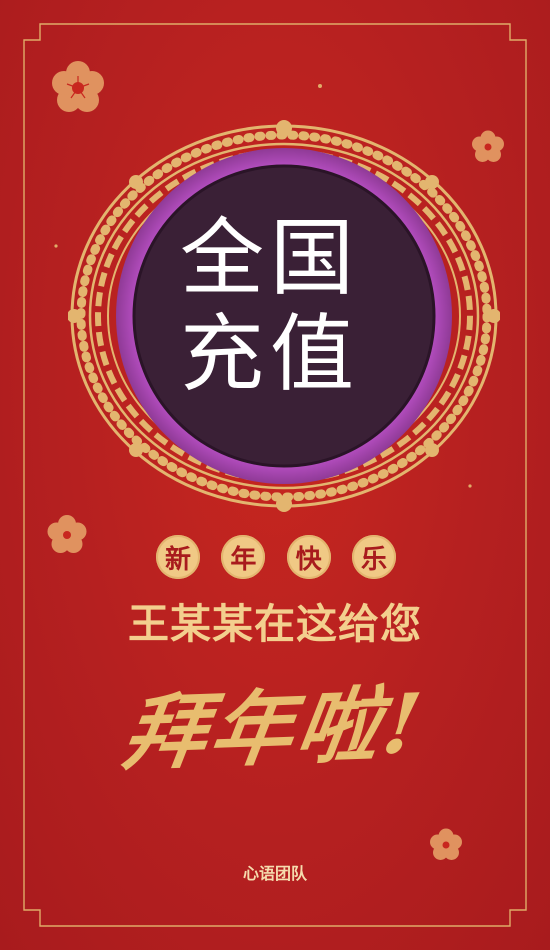 Image resolution: width=550 pixels, height=950 pixels. I want to click on calligraphy-greeting: 拜年啦!, so click(274, 729).